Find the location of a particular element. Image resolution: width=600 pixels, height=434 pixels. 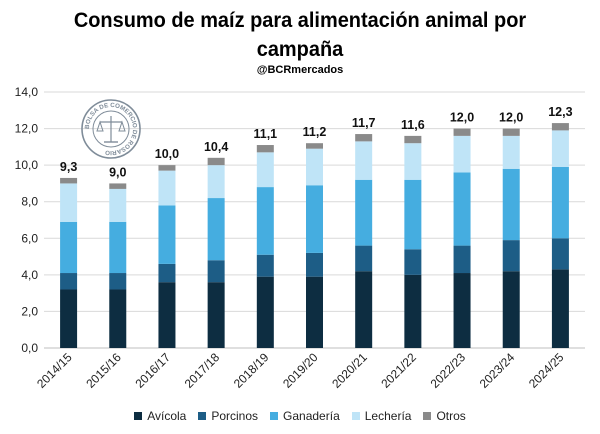

total-data-label: 11,6 is located at coordinates (413, 125).